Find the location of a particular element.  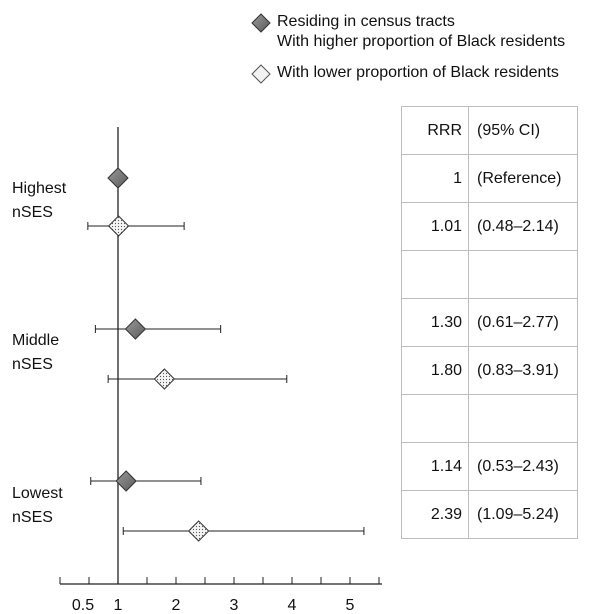

light-diamond-icon is located at coordinates (261, 74).